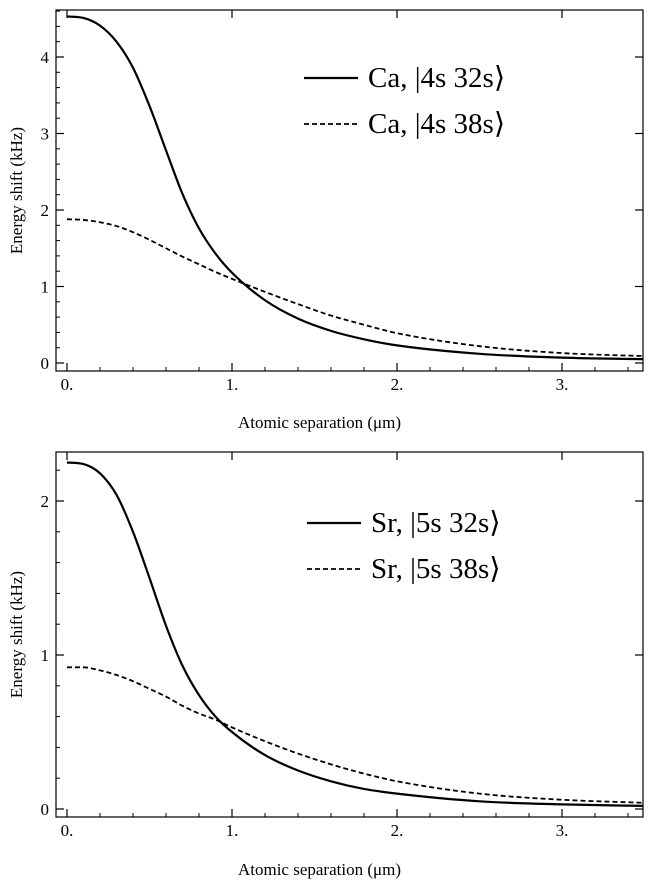 The width and height of the screenshot is (649, 893). Describe the element at coordinates (436, 569) in the screenshot. I see `legend-label: Sr, |5s 38s⟩` at that location.